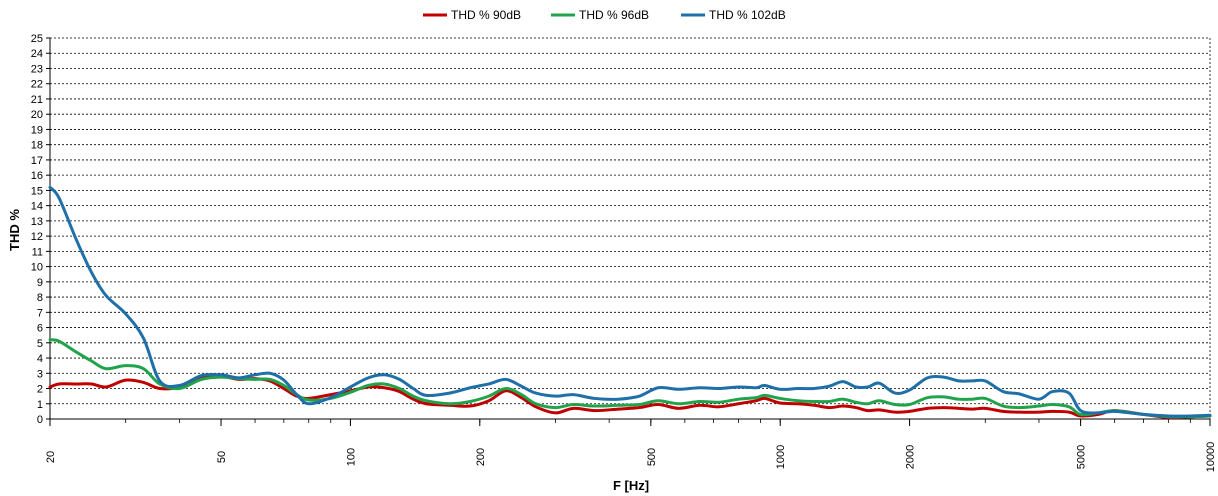 The width and height of the screenshot is (1218, 496). What do you see at coordinates (37, 191) in the screenshot?
I see `y-tick-label: 15` at bounding box center [37, 191].